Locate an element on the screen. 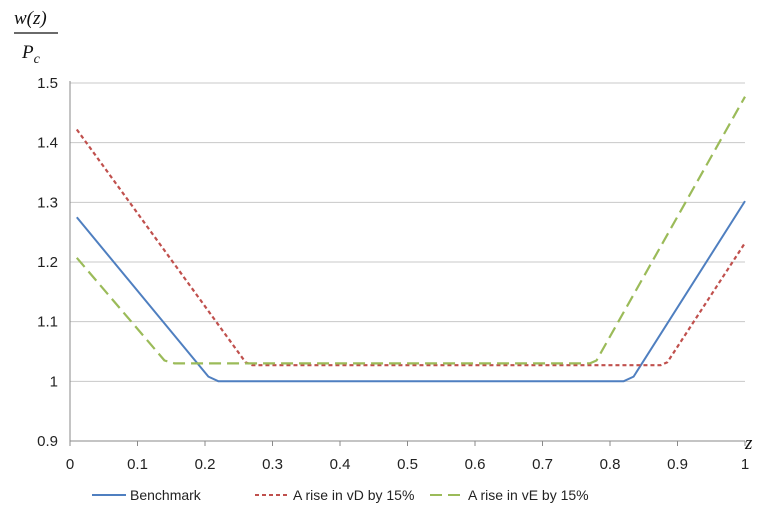 The height and width of the screenshot is (519, 769). y-axis-label-numerator: w(z) is located at coordinates (30, 18).